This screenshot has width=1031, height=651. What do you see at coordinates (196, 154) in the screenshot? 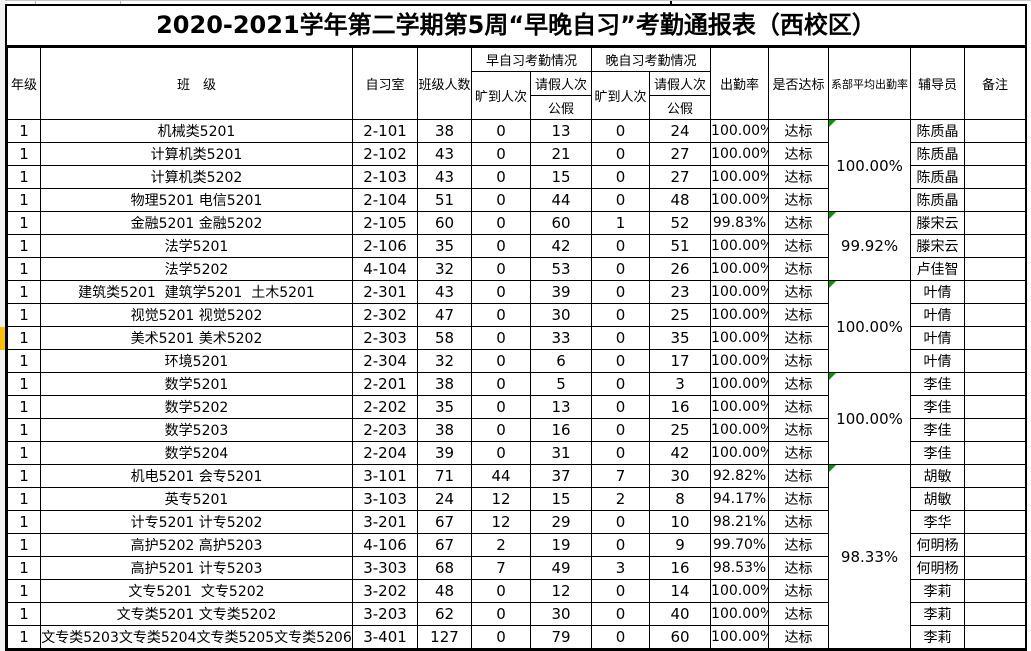
I see `cell-class-name: 计算机类5201` at bounding box center [196, 154].